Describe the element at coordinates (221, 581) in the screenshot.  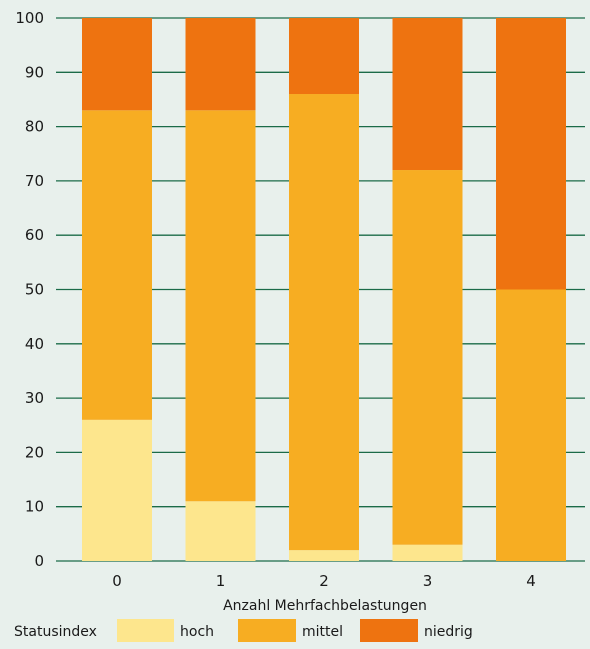
I see `x-tick-label: 1` at that location.